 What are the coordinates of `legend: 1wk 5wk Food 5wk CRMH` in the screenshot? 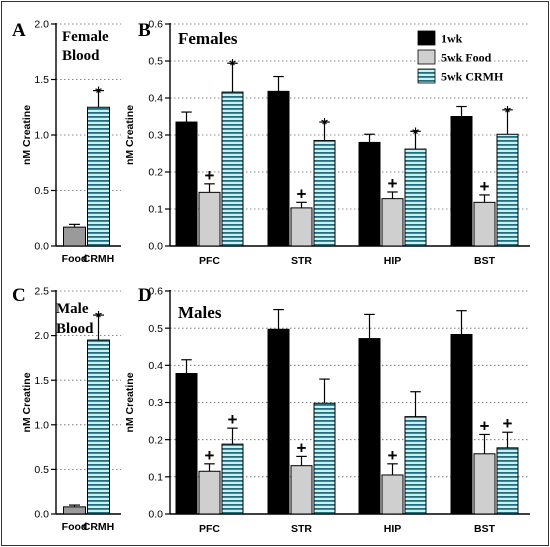 It's located at (460, 57).